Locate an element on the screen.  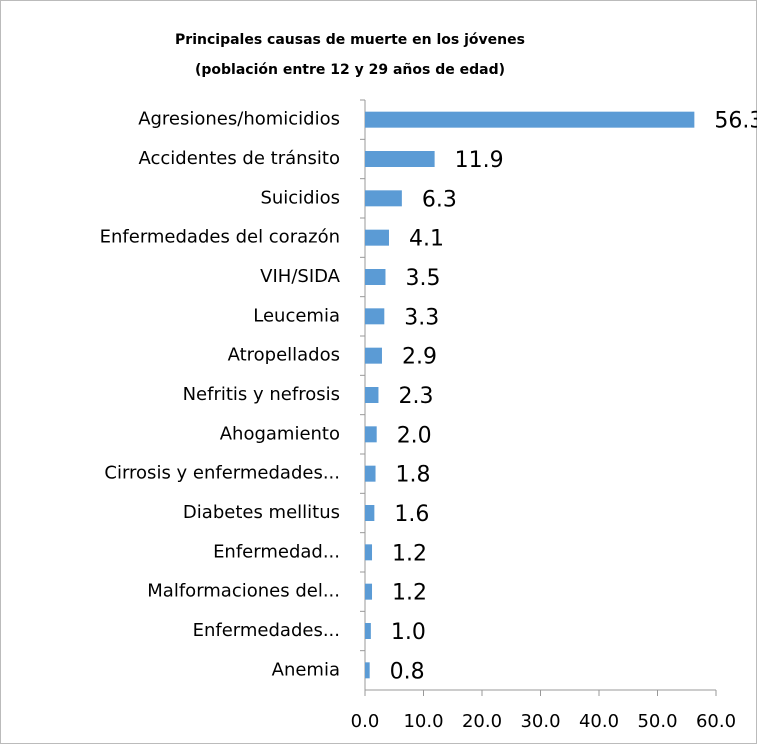
x-tick-label: 40.0 is located at coordinates (599, 721).